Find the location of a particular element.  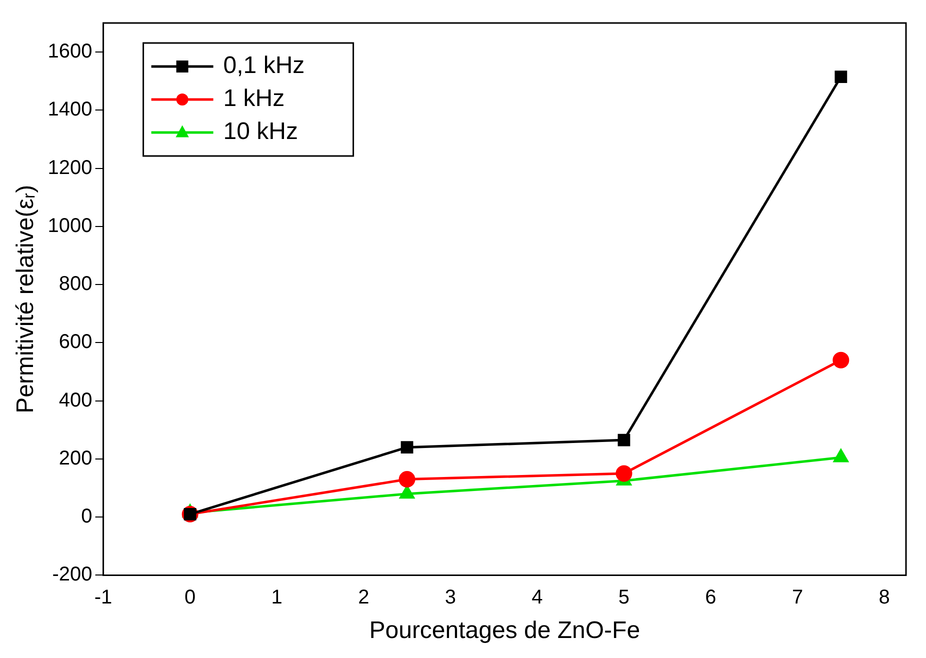

x-tick-label: 5 is located at coordinates (624, 597).